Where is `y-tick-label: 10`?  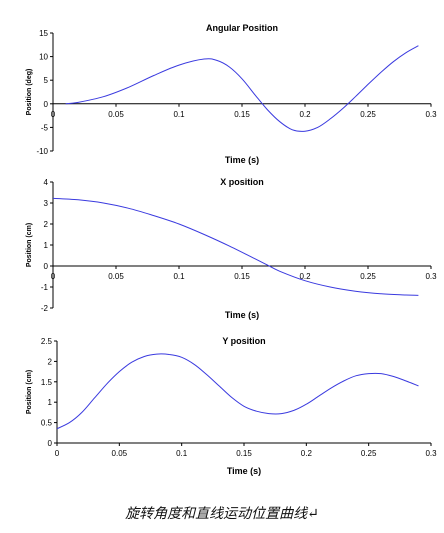 y-tick-label: 10 is located at coordinates (43, 57).